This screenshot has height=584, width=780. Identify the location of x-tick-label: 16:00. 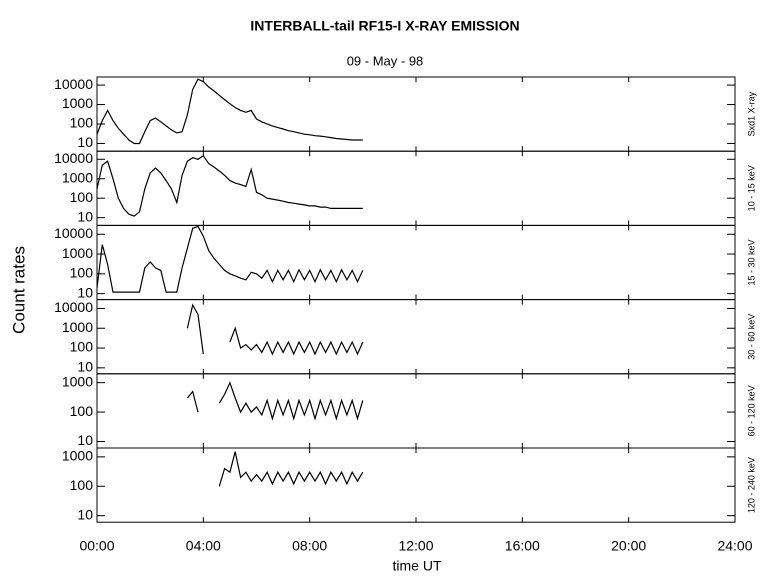
(522, 546).